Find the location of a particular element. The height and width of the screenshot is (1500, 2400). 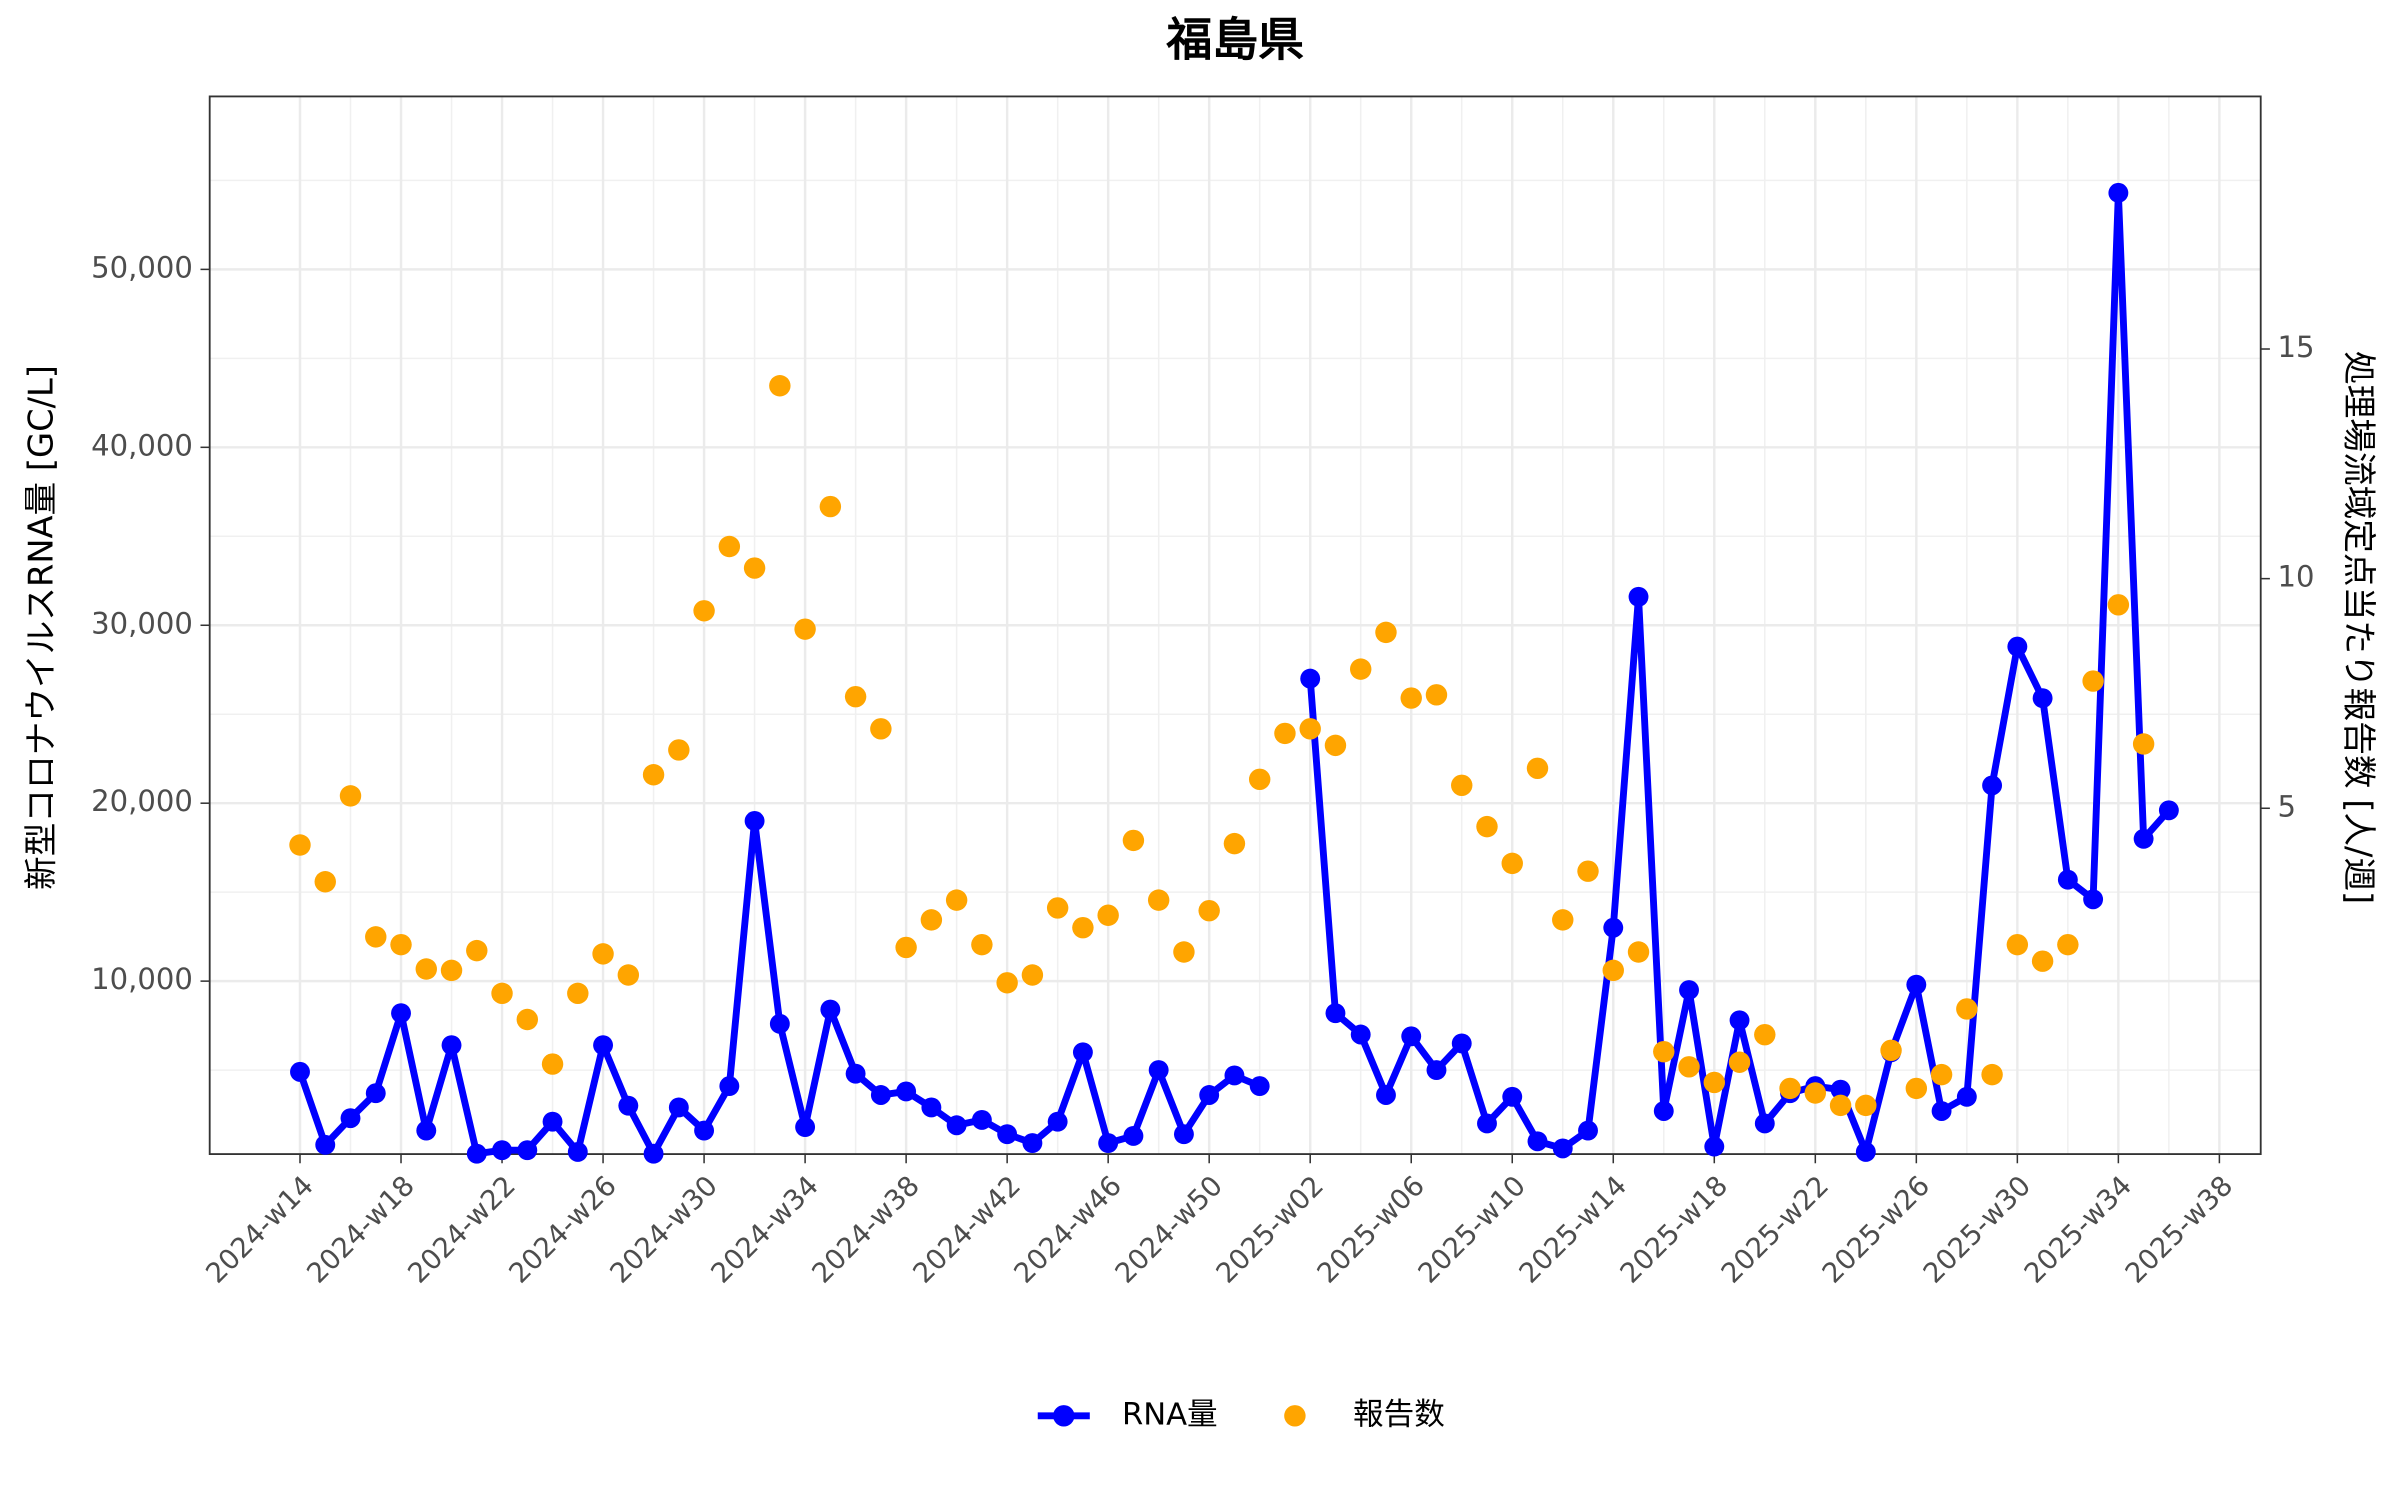

x-tick-label: 2024-w26 is located at coordinates (563, 1230).